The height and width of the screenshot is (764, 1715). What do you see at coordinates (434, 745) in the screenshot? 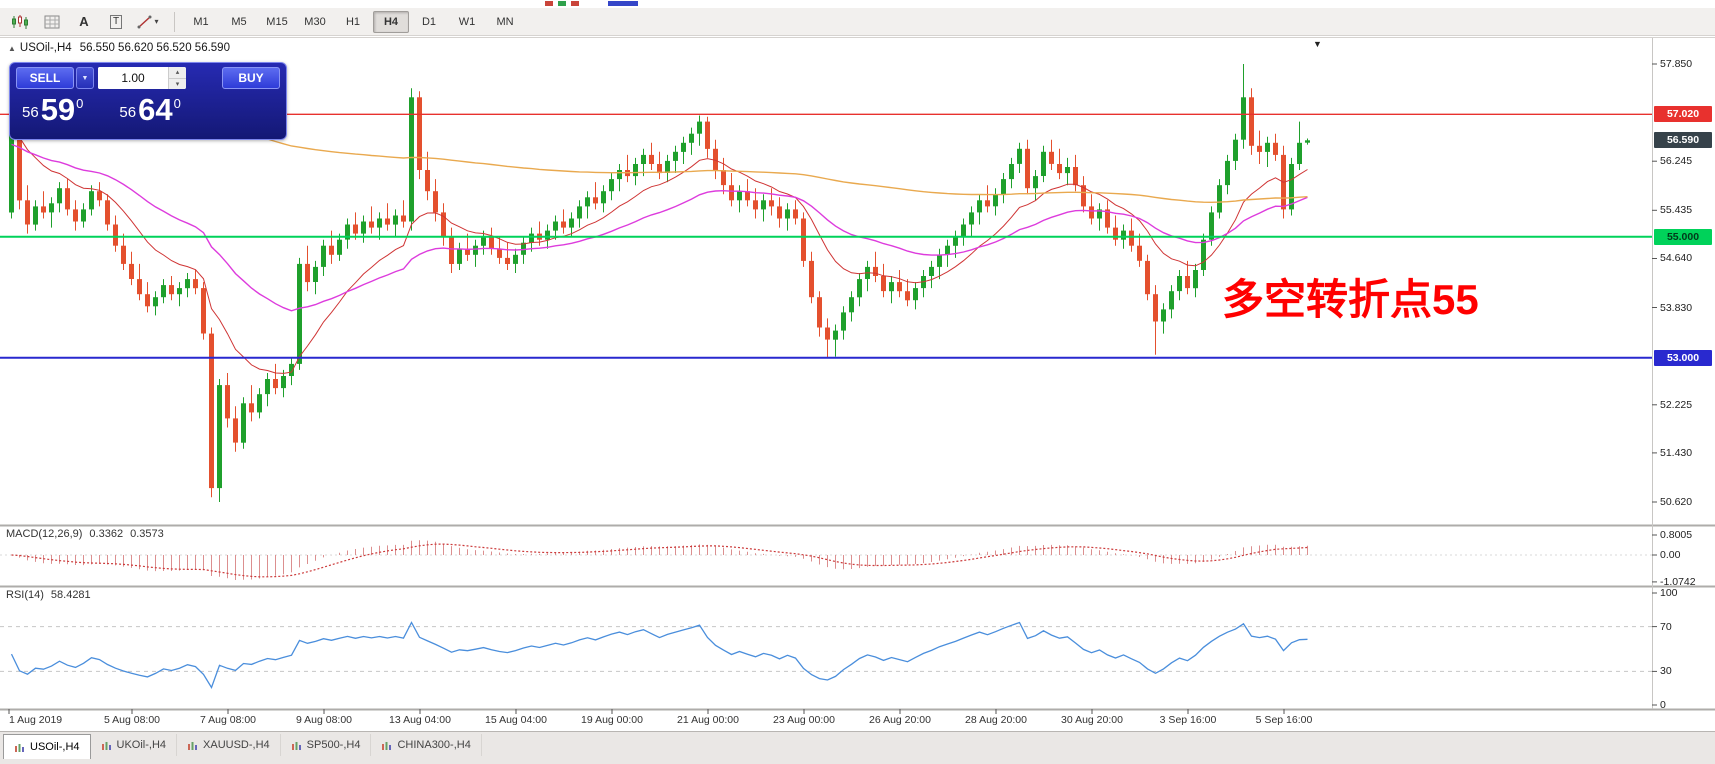
I see `tab-label: CHINA300-,H4` at bounding box center [434, 745].